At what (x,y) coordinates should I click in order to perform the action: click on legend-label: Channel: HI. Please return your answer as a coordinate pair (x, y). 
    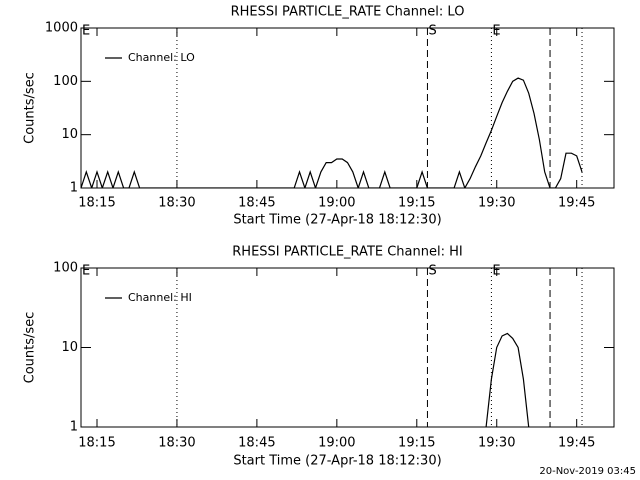
    Looking at the image, I should click on (160, 297).